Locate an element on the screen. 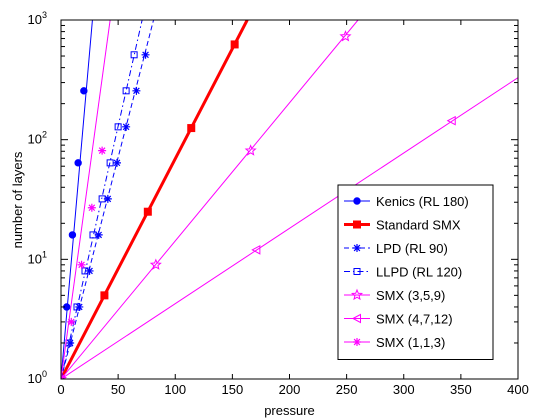 This screenshot has height=419, width=537. legend-label: LLPD (RL 120) is located at coordinates (419, 272).